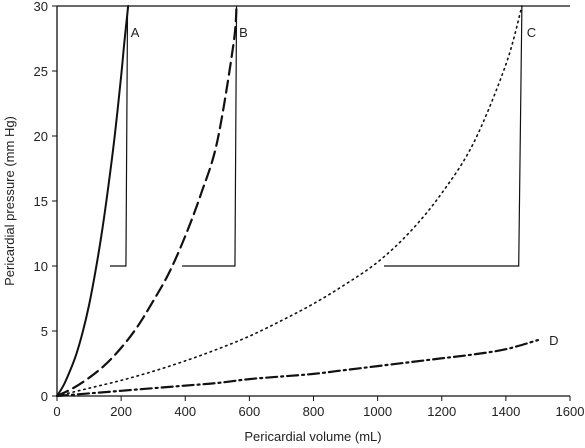 The height and width of the screenshot is (448, 585). Describe the element at coordinates (297, 368) in the screenshot. I see `series-d-line` at that location.